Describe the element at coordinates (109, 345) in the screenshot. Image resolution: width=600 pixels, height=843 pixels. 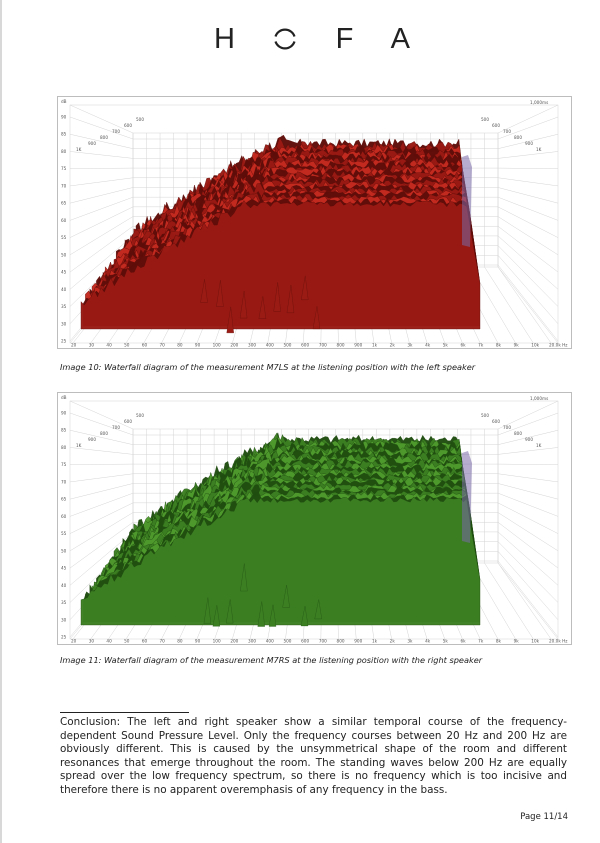
I see `x-tick-label: 40` at that location.